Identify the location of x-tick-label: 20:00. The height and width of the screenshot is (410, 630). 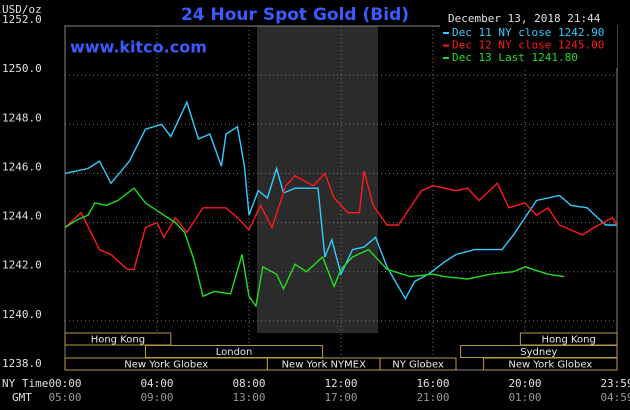
(524, 383).